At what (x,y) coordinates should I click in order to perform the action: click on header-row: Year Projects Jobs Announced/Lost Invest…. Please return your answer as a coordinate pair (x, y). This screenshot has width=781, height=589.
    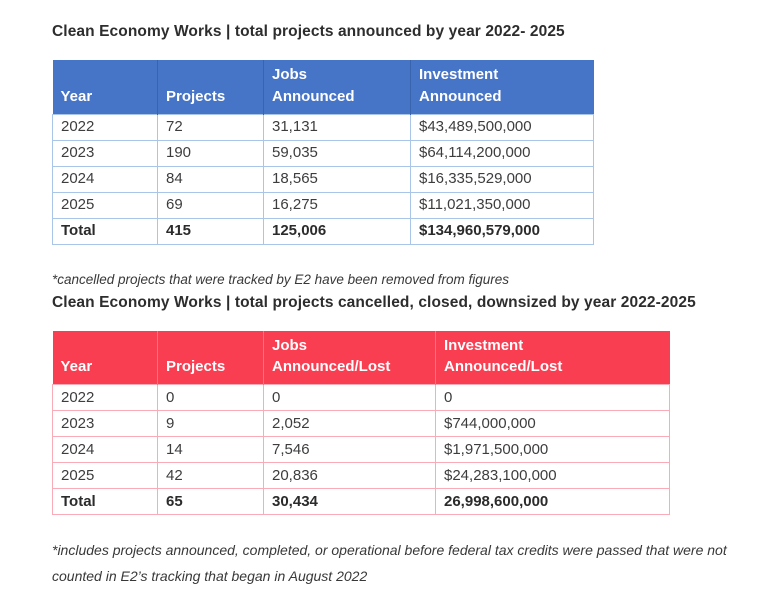
    Looking at the image, I should click on (361, 357).